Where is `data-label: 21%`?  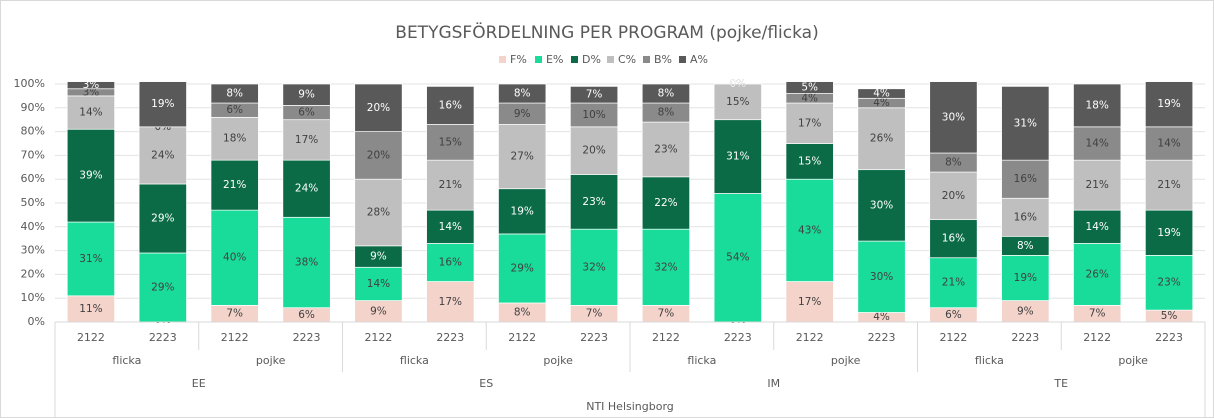 data-label: 21% is located at coordinates (953, 283).